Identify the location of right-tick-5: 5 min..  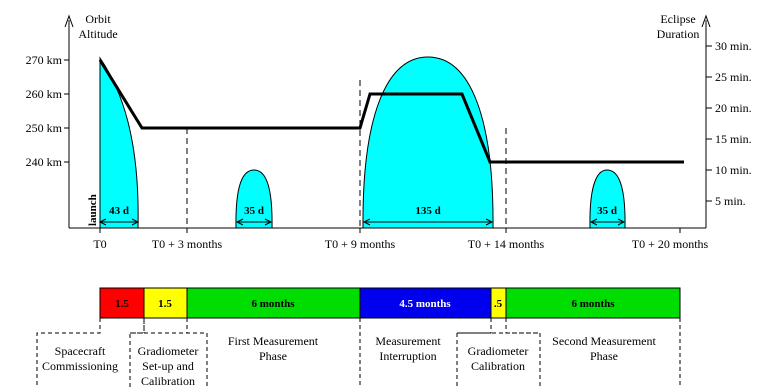
(730, 201).